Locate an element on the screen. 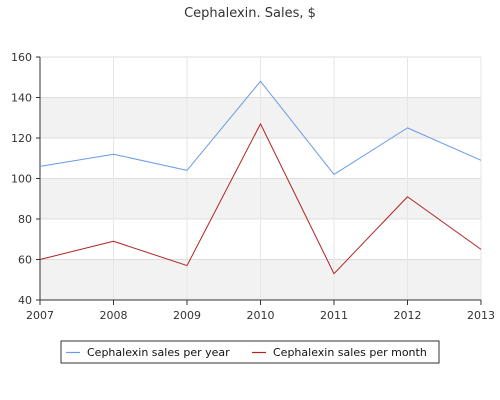 Image resolution: width=500 pixels, height=400 pixels. x-tick-label: 2009 is located at coordinates (187, 315).